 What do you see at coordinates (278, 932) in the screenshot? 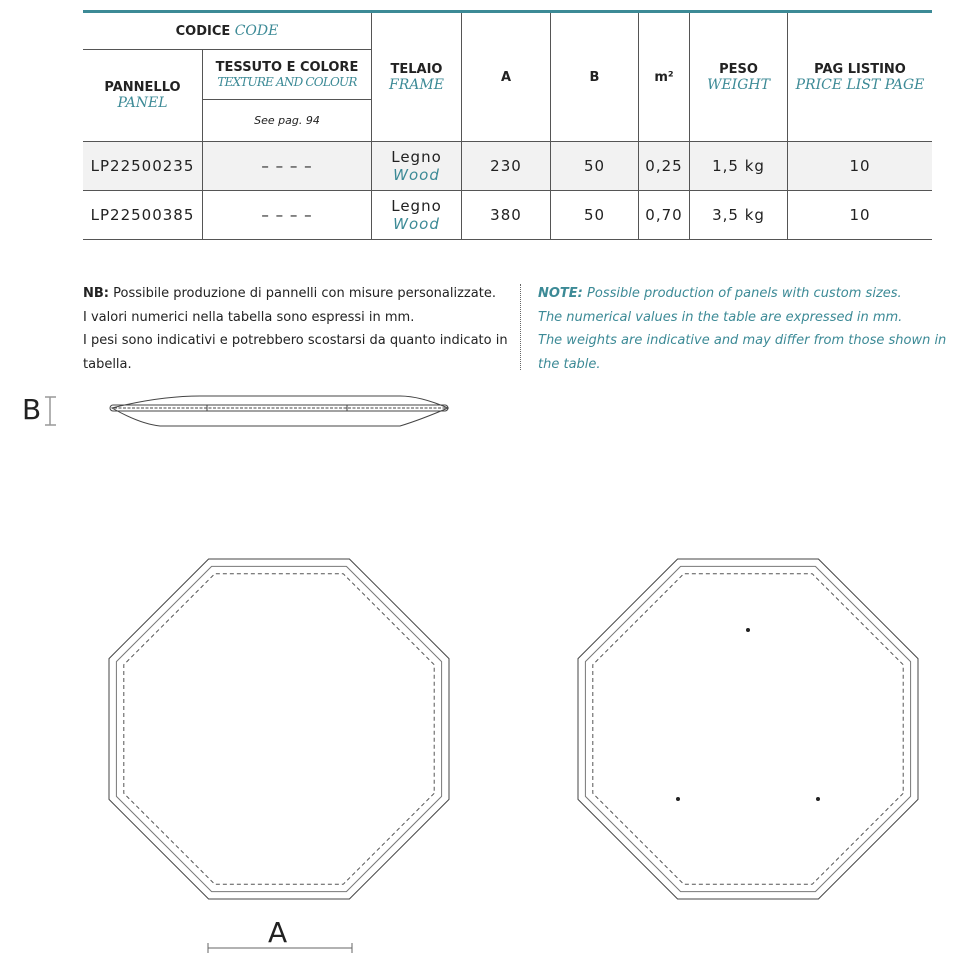
I see `label-a: A` at bounding box center [278, 932].